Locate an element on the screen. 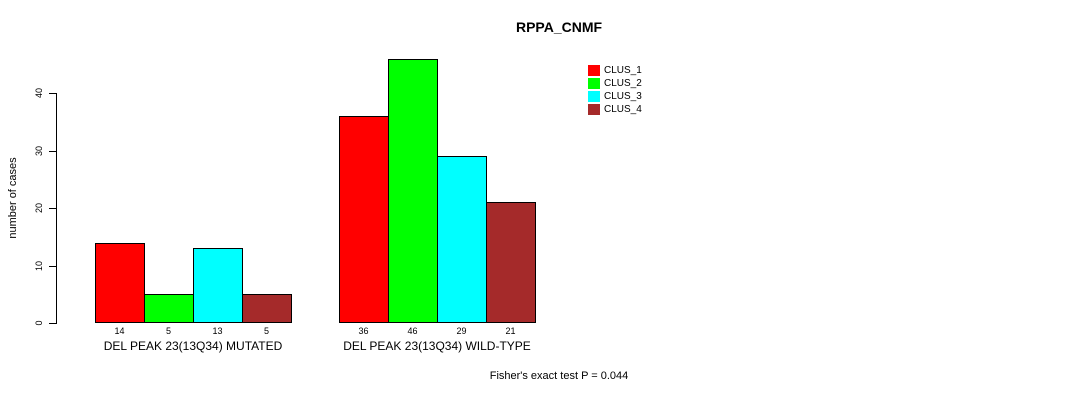 Image resolution: width=1090 pixels, height=400 pixels. legend-item: CLUS_2 is located at coordinates (615, 83).